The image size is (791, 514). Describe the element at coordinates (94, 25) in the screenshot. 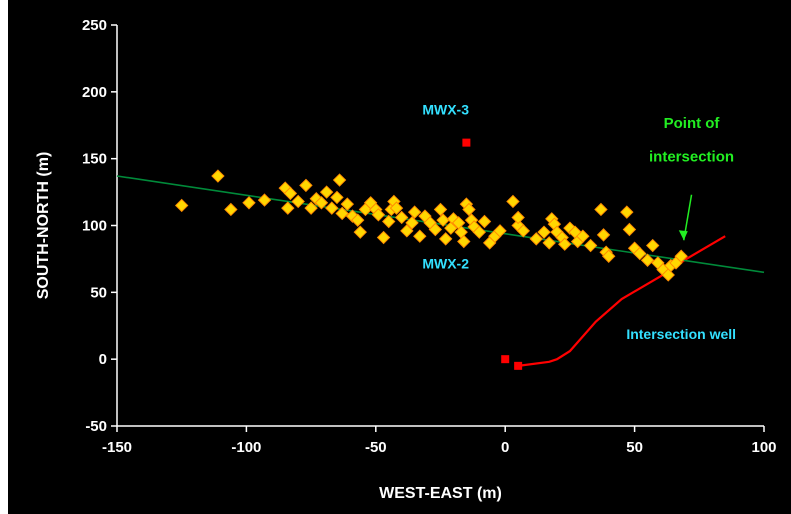

I see `y-tick-label: 250` at that location.